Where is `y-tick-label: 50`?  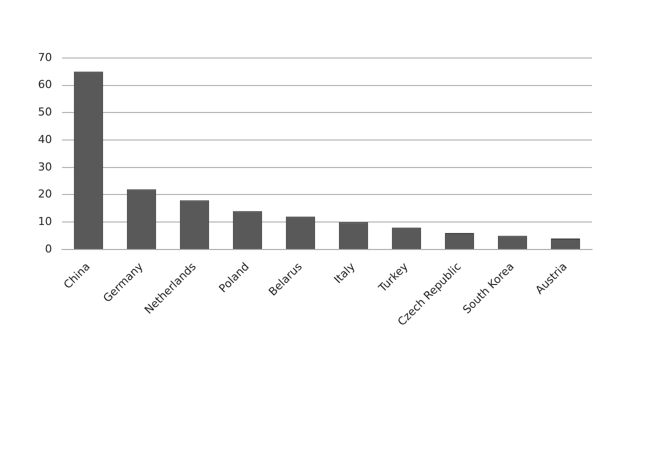 y-tick-label: 50 is located at coordinates (45, 112).